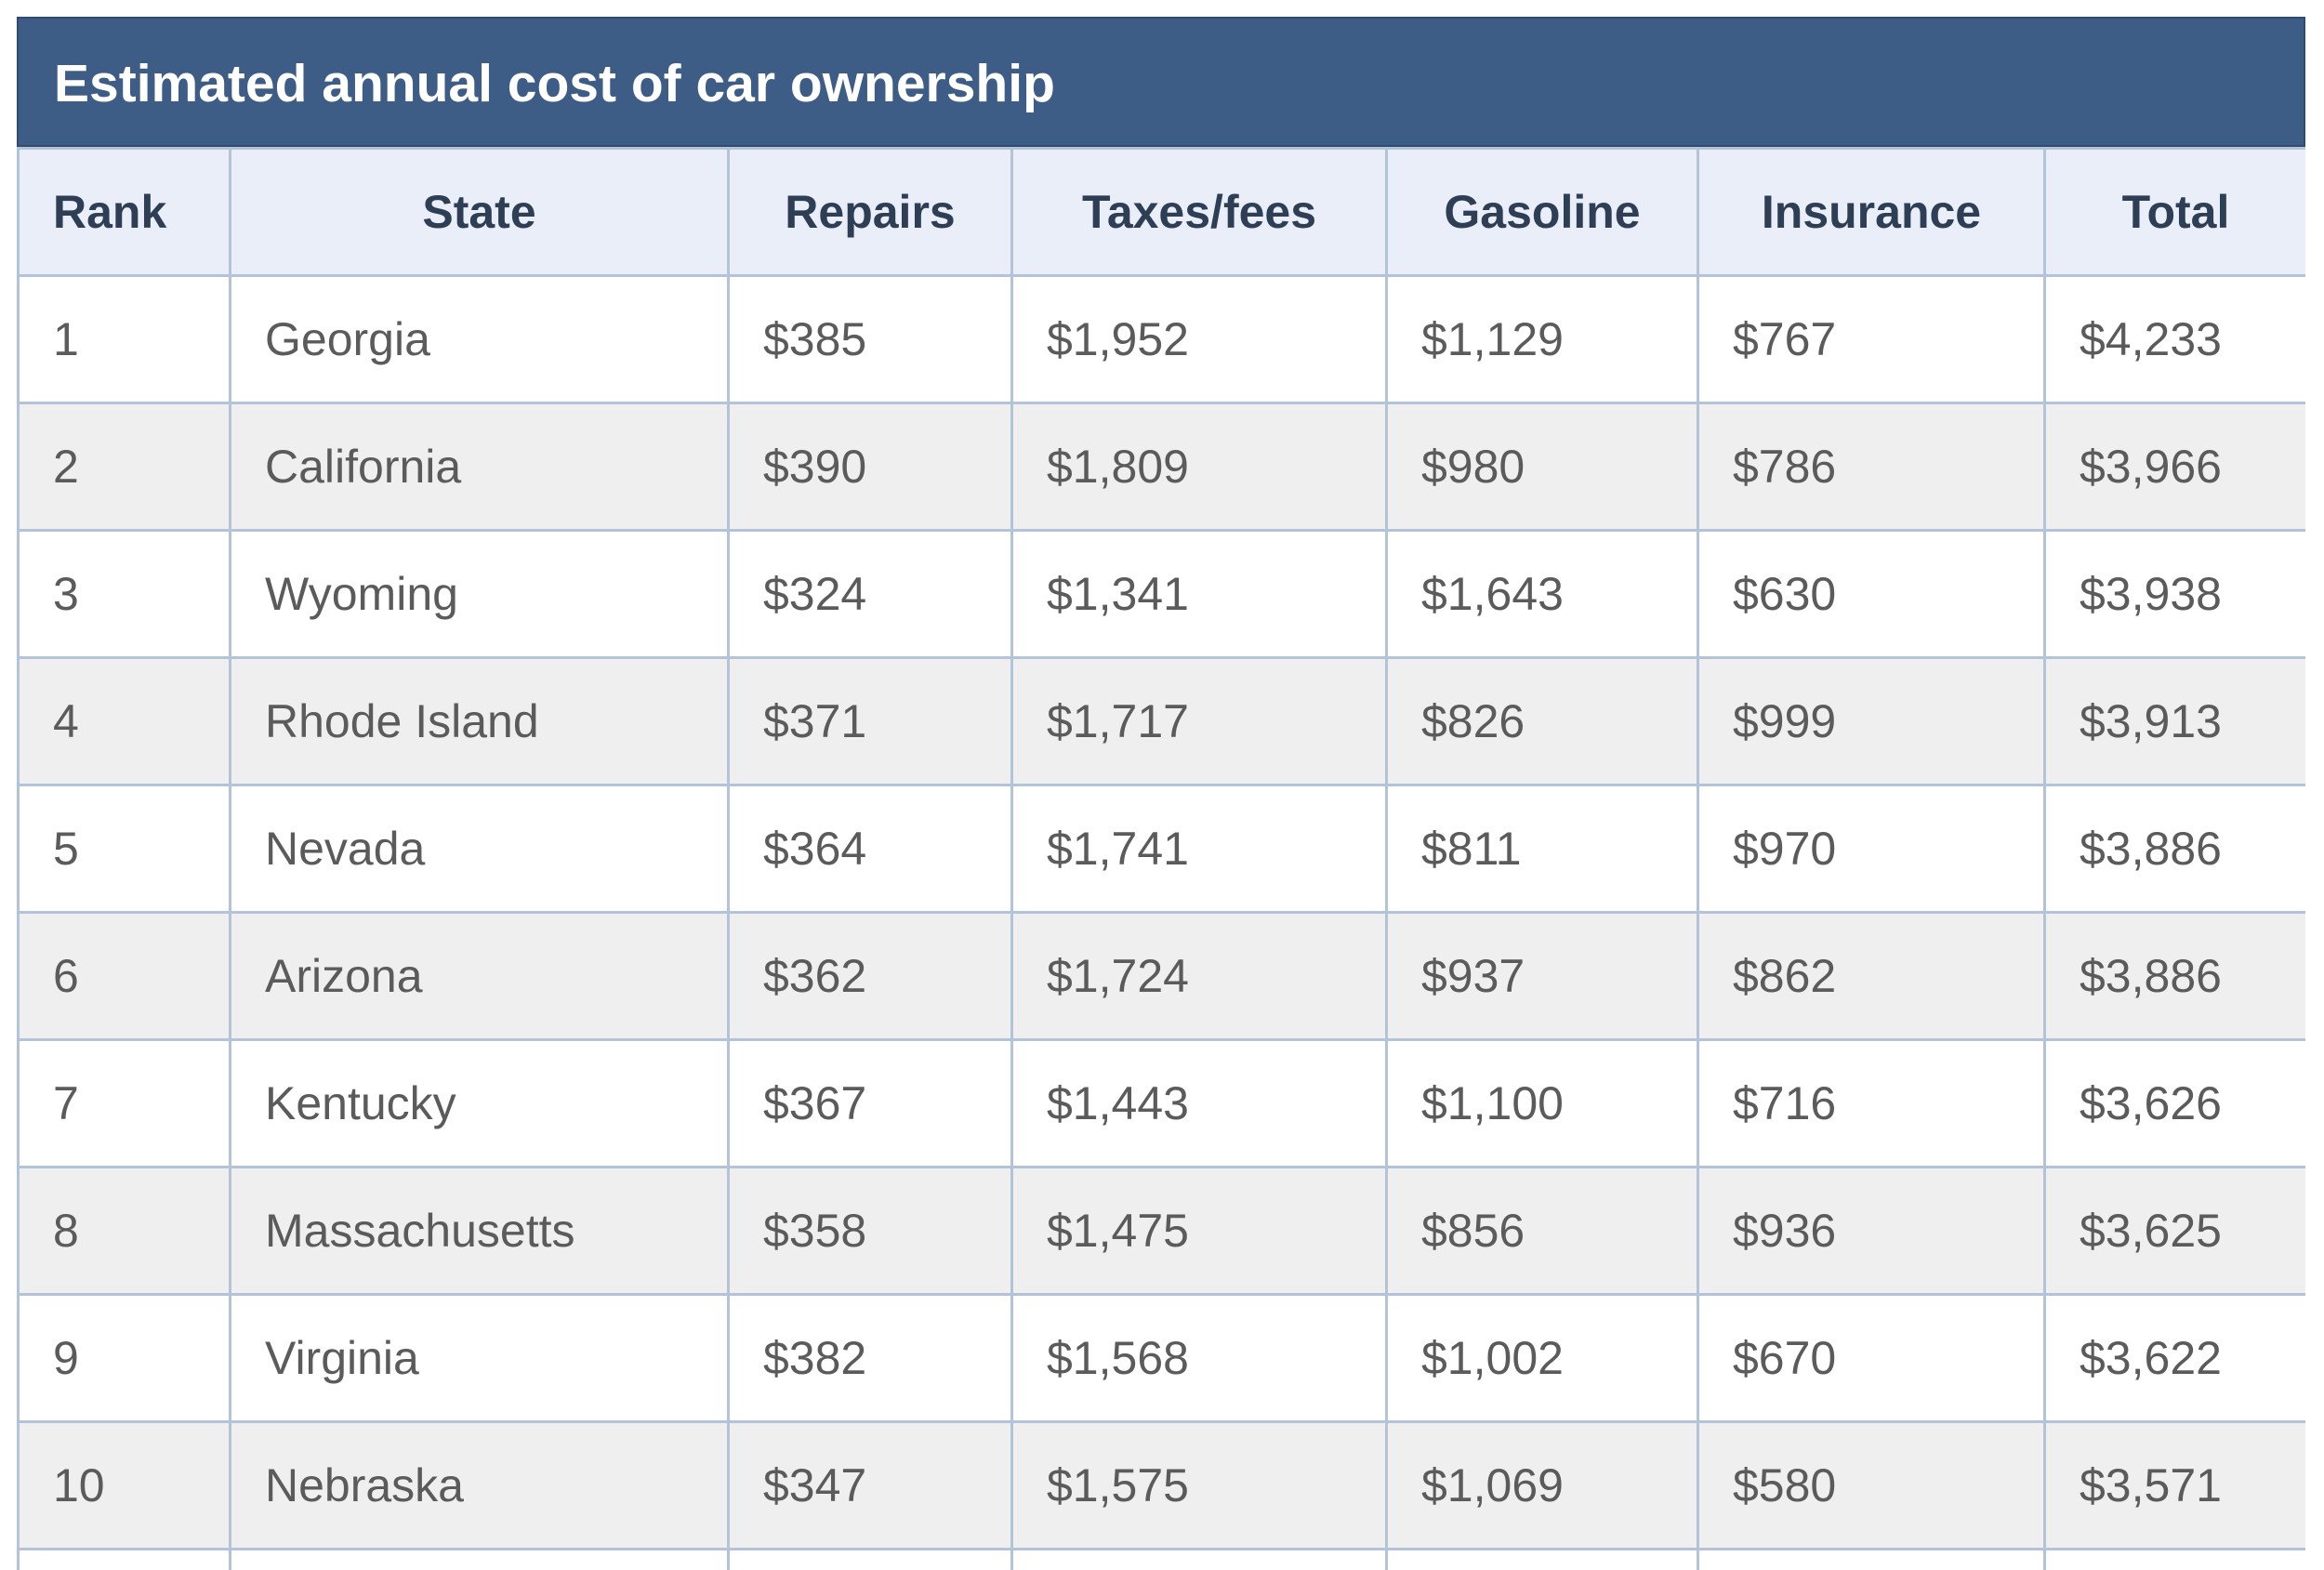 The width and height of the screenshot is (2324, 1570). What do you see at coordinates (479, 849) in the screenshot?
I see `cell-state: Nevada` at bounding box center [479, 849].